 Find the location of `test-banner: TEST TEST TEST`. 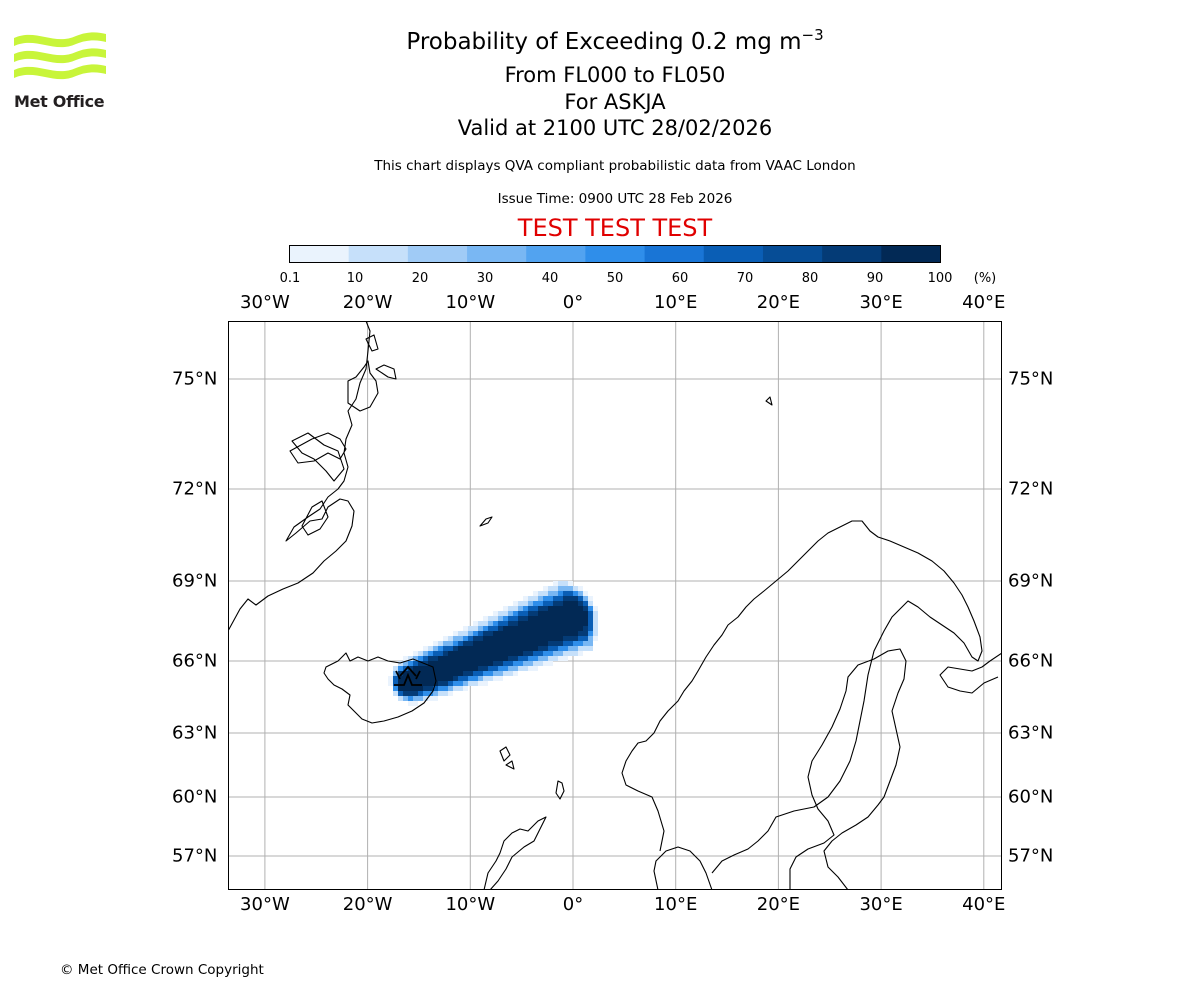

test-banner: TEST TEST TEST is located at coordinates (615, 228).